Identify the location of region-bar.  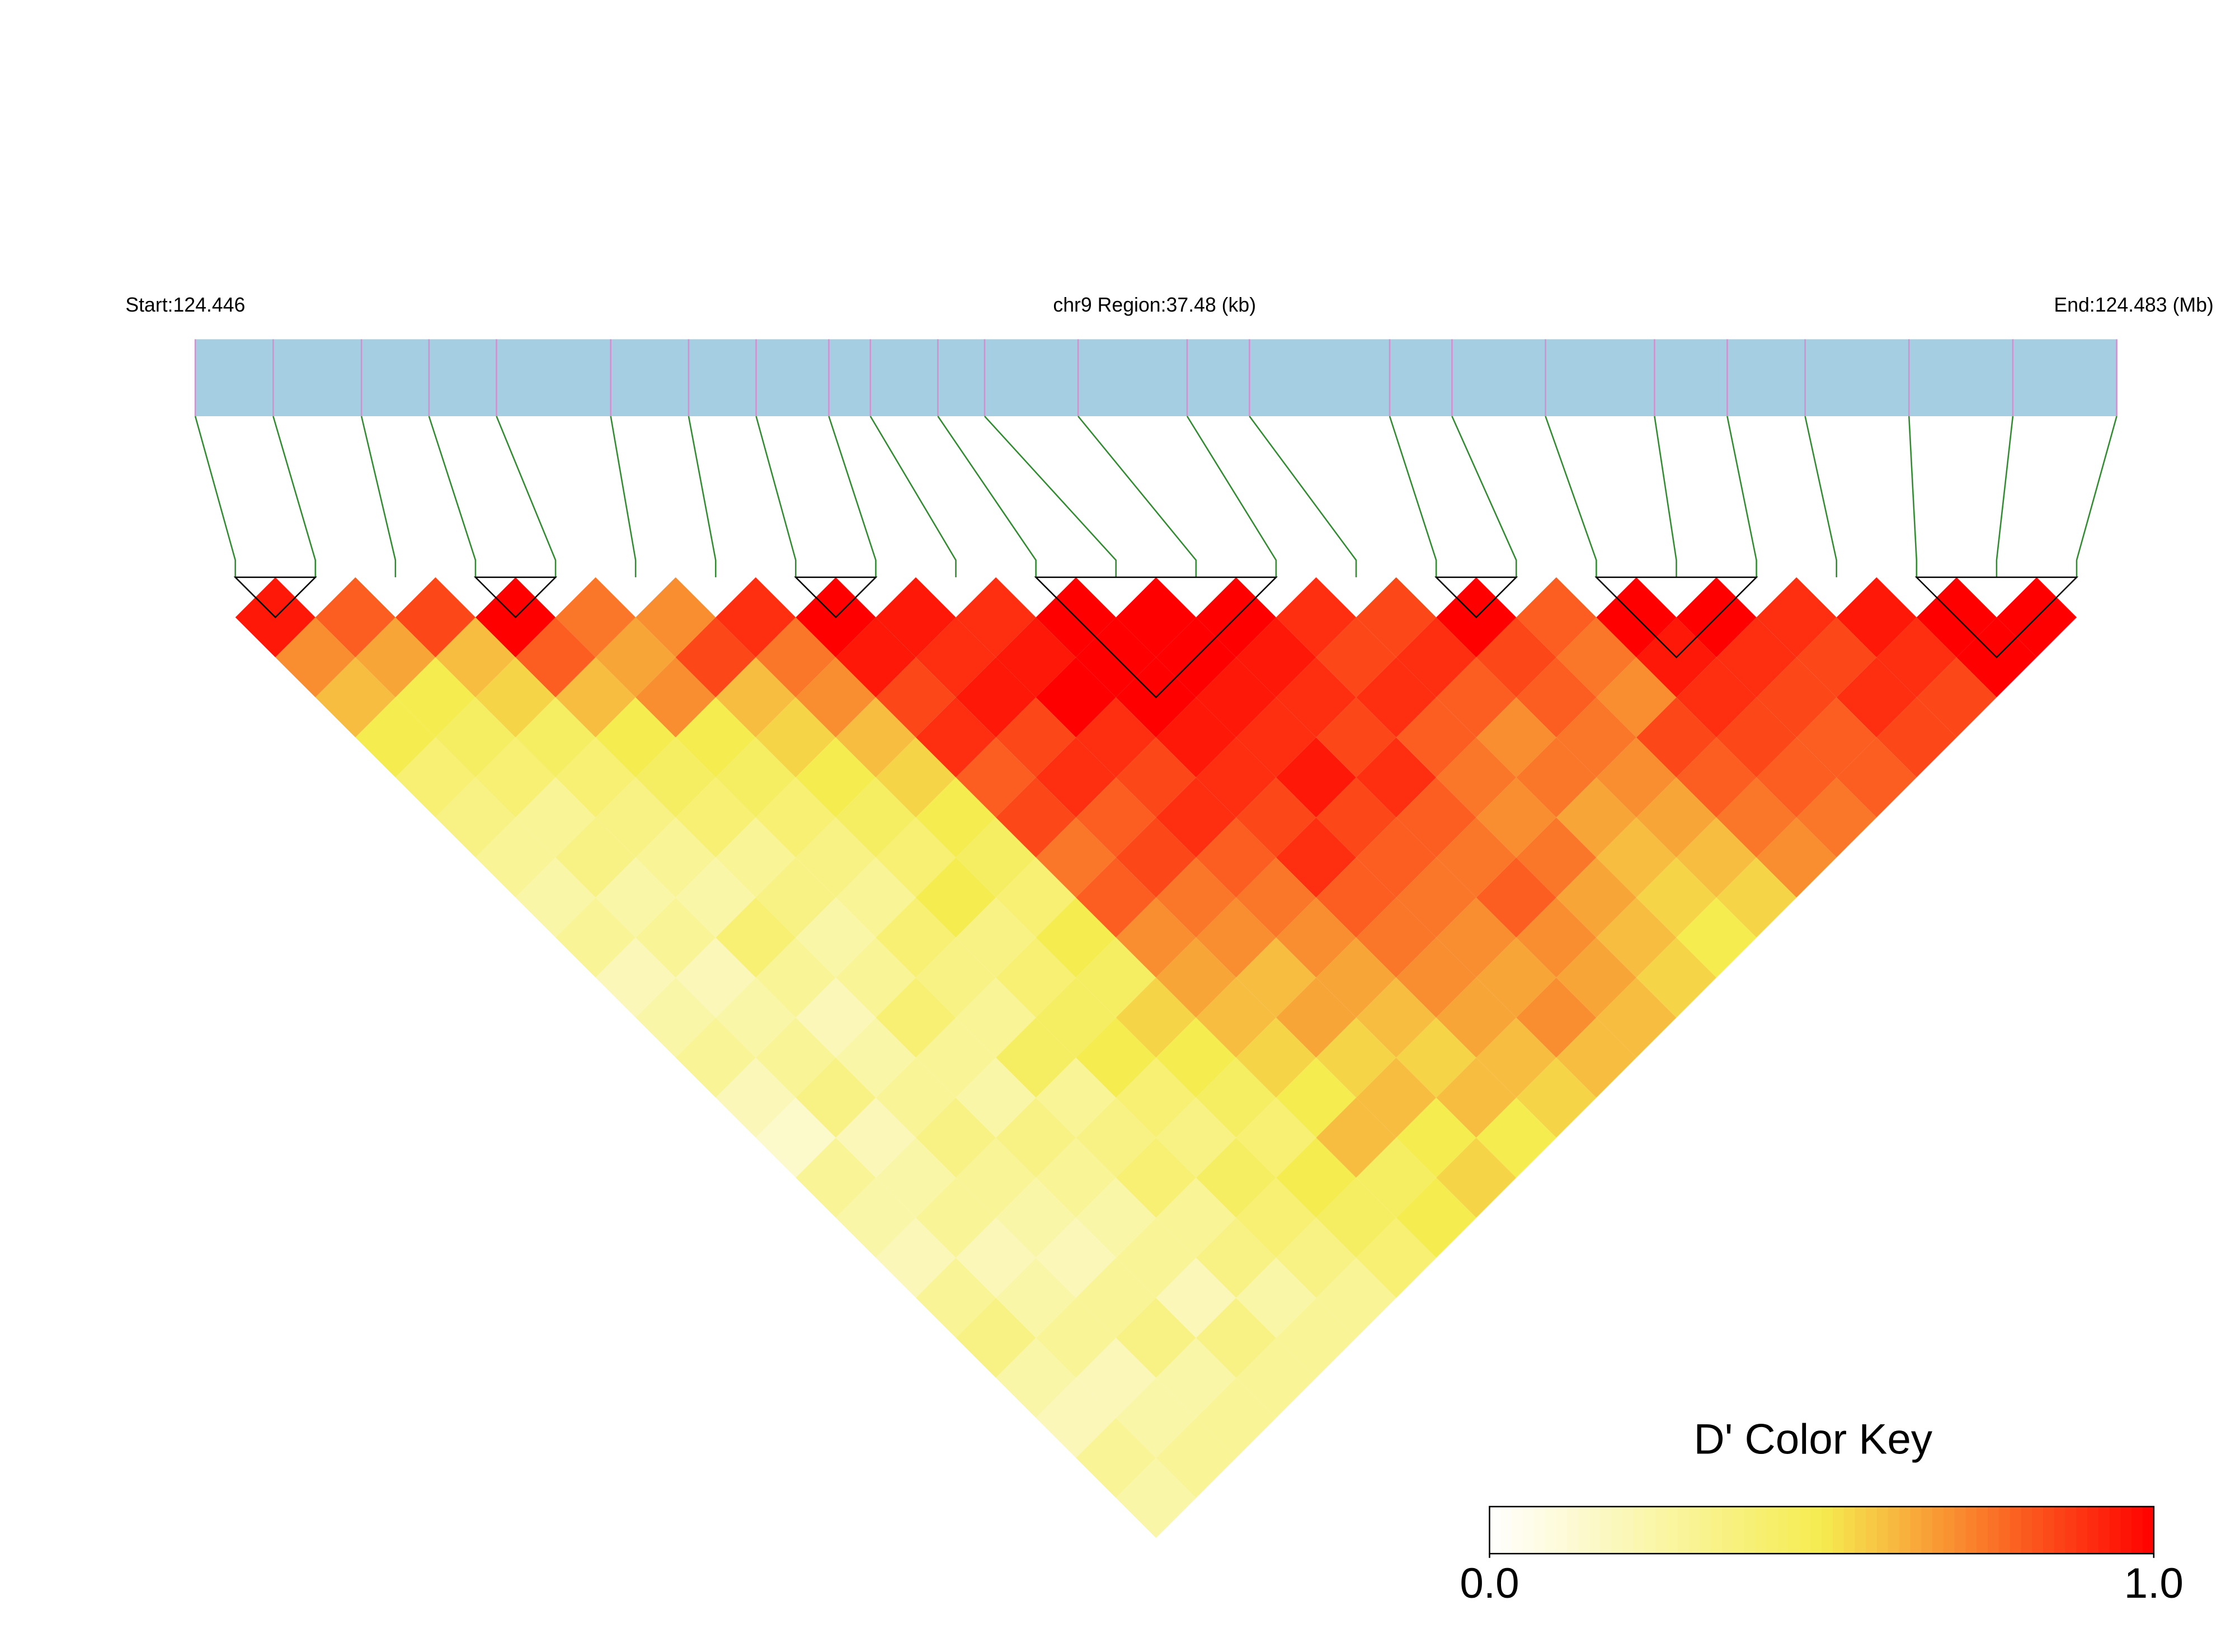
(1156, 377).